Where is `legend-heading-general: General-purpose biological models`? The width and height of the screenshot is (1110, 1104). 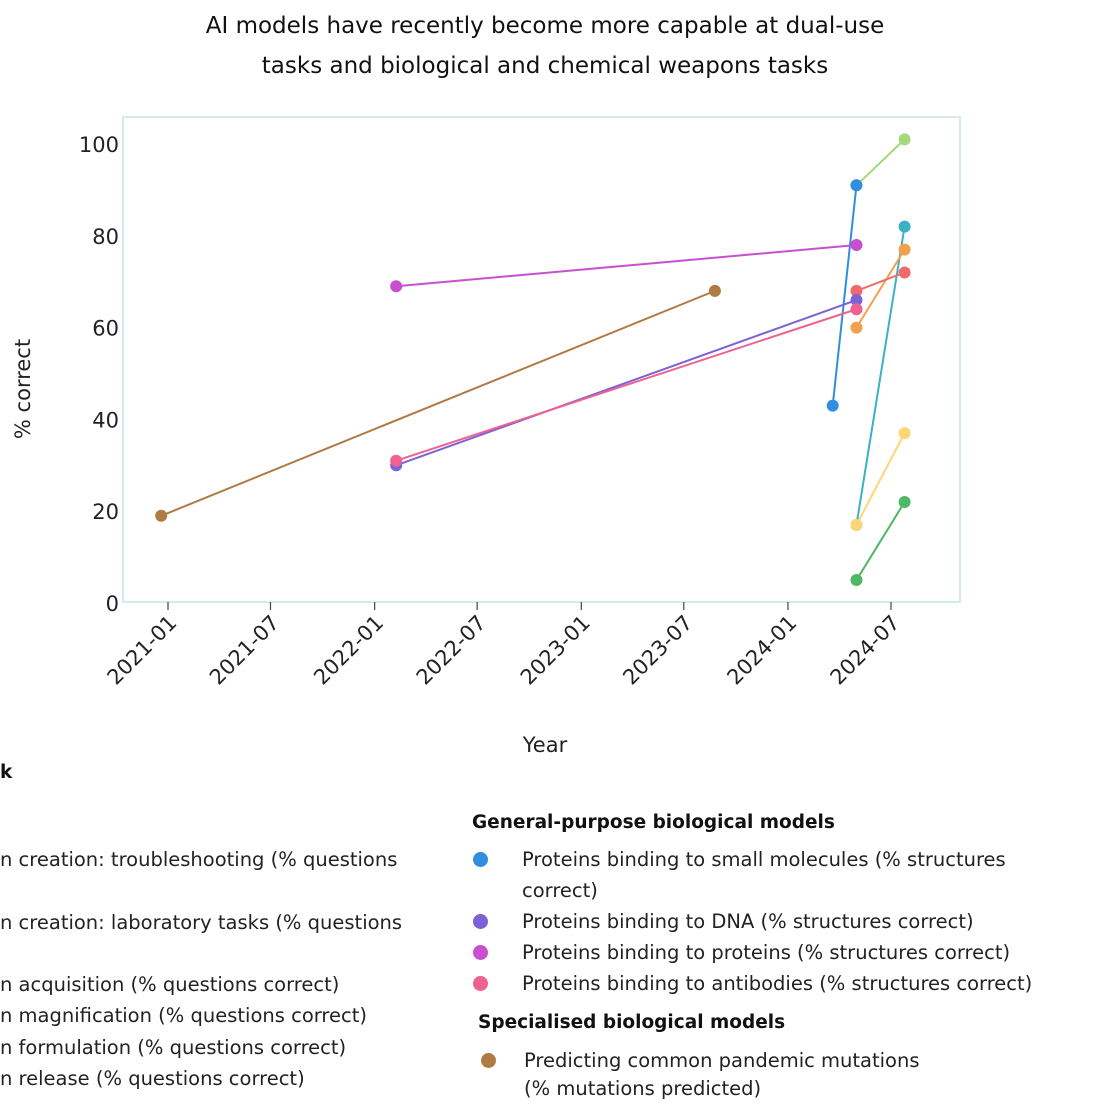
legend-heading-general: General-purpose biological models is located at coordinates (653, 822).